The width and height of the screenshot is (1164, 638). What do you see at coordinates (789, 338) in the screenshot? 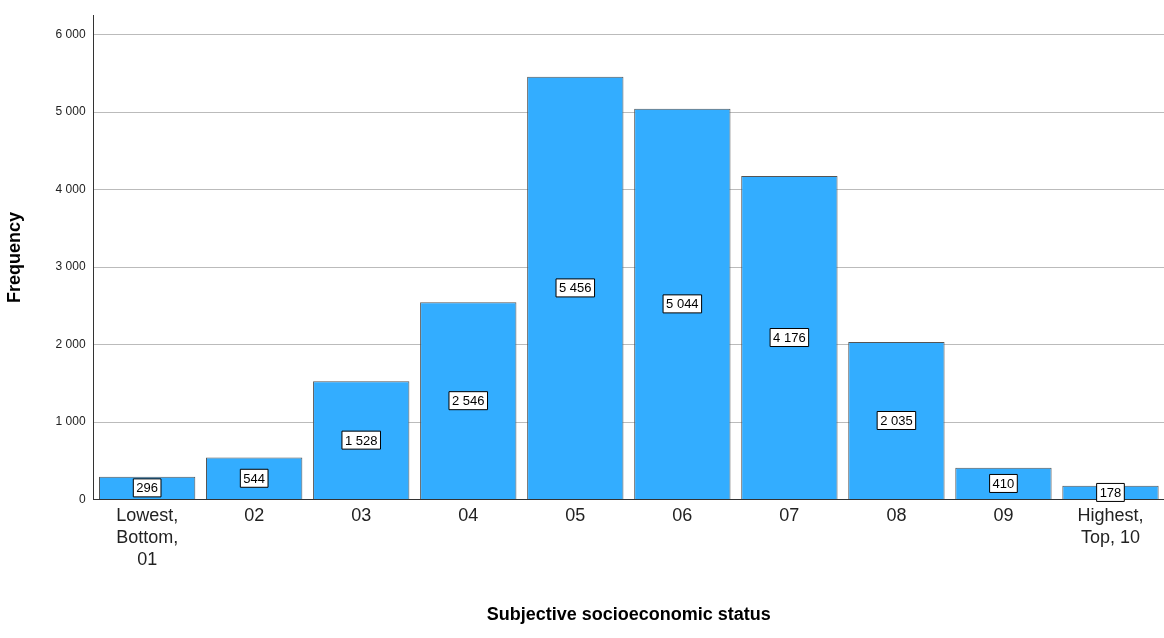
I see `data-label: 4 176` at bounding box center [789, 338].